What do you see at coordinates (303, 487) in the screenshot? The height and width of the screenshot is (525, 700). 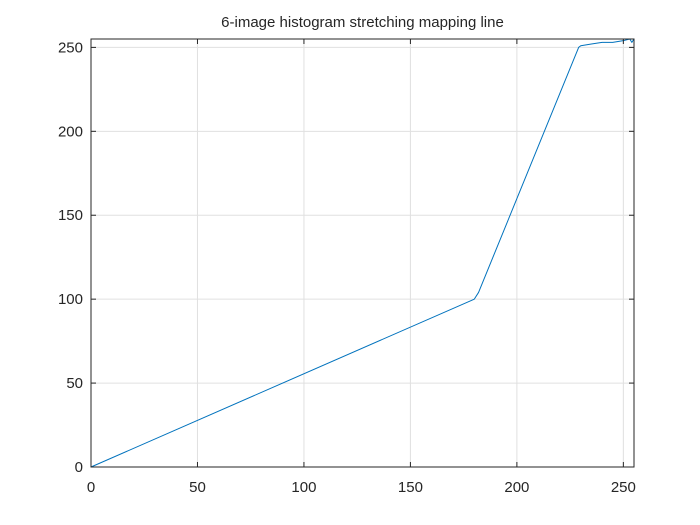 I see `x-tick-label: 100` at bounding box center [303, 487].